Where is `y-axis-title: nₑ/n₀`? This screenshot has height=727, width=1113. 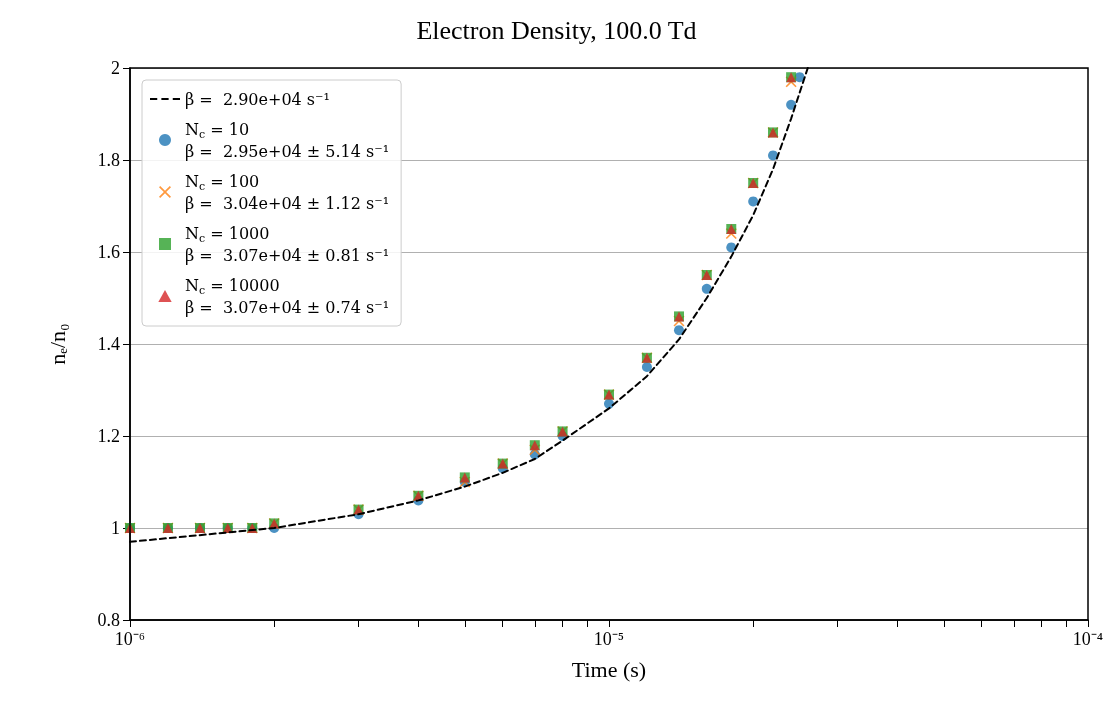
y-axis-title: nₑ/n₀ is located at coordinates (57, 344).